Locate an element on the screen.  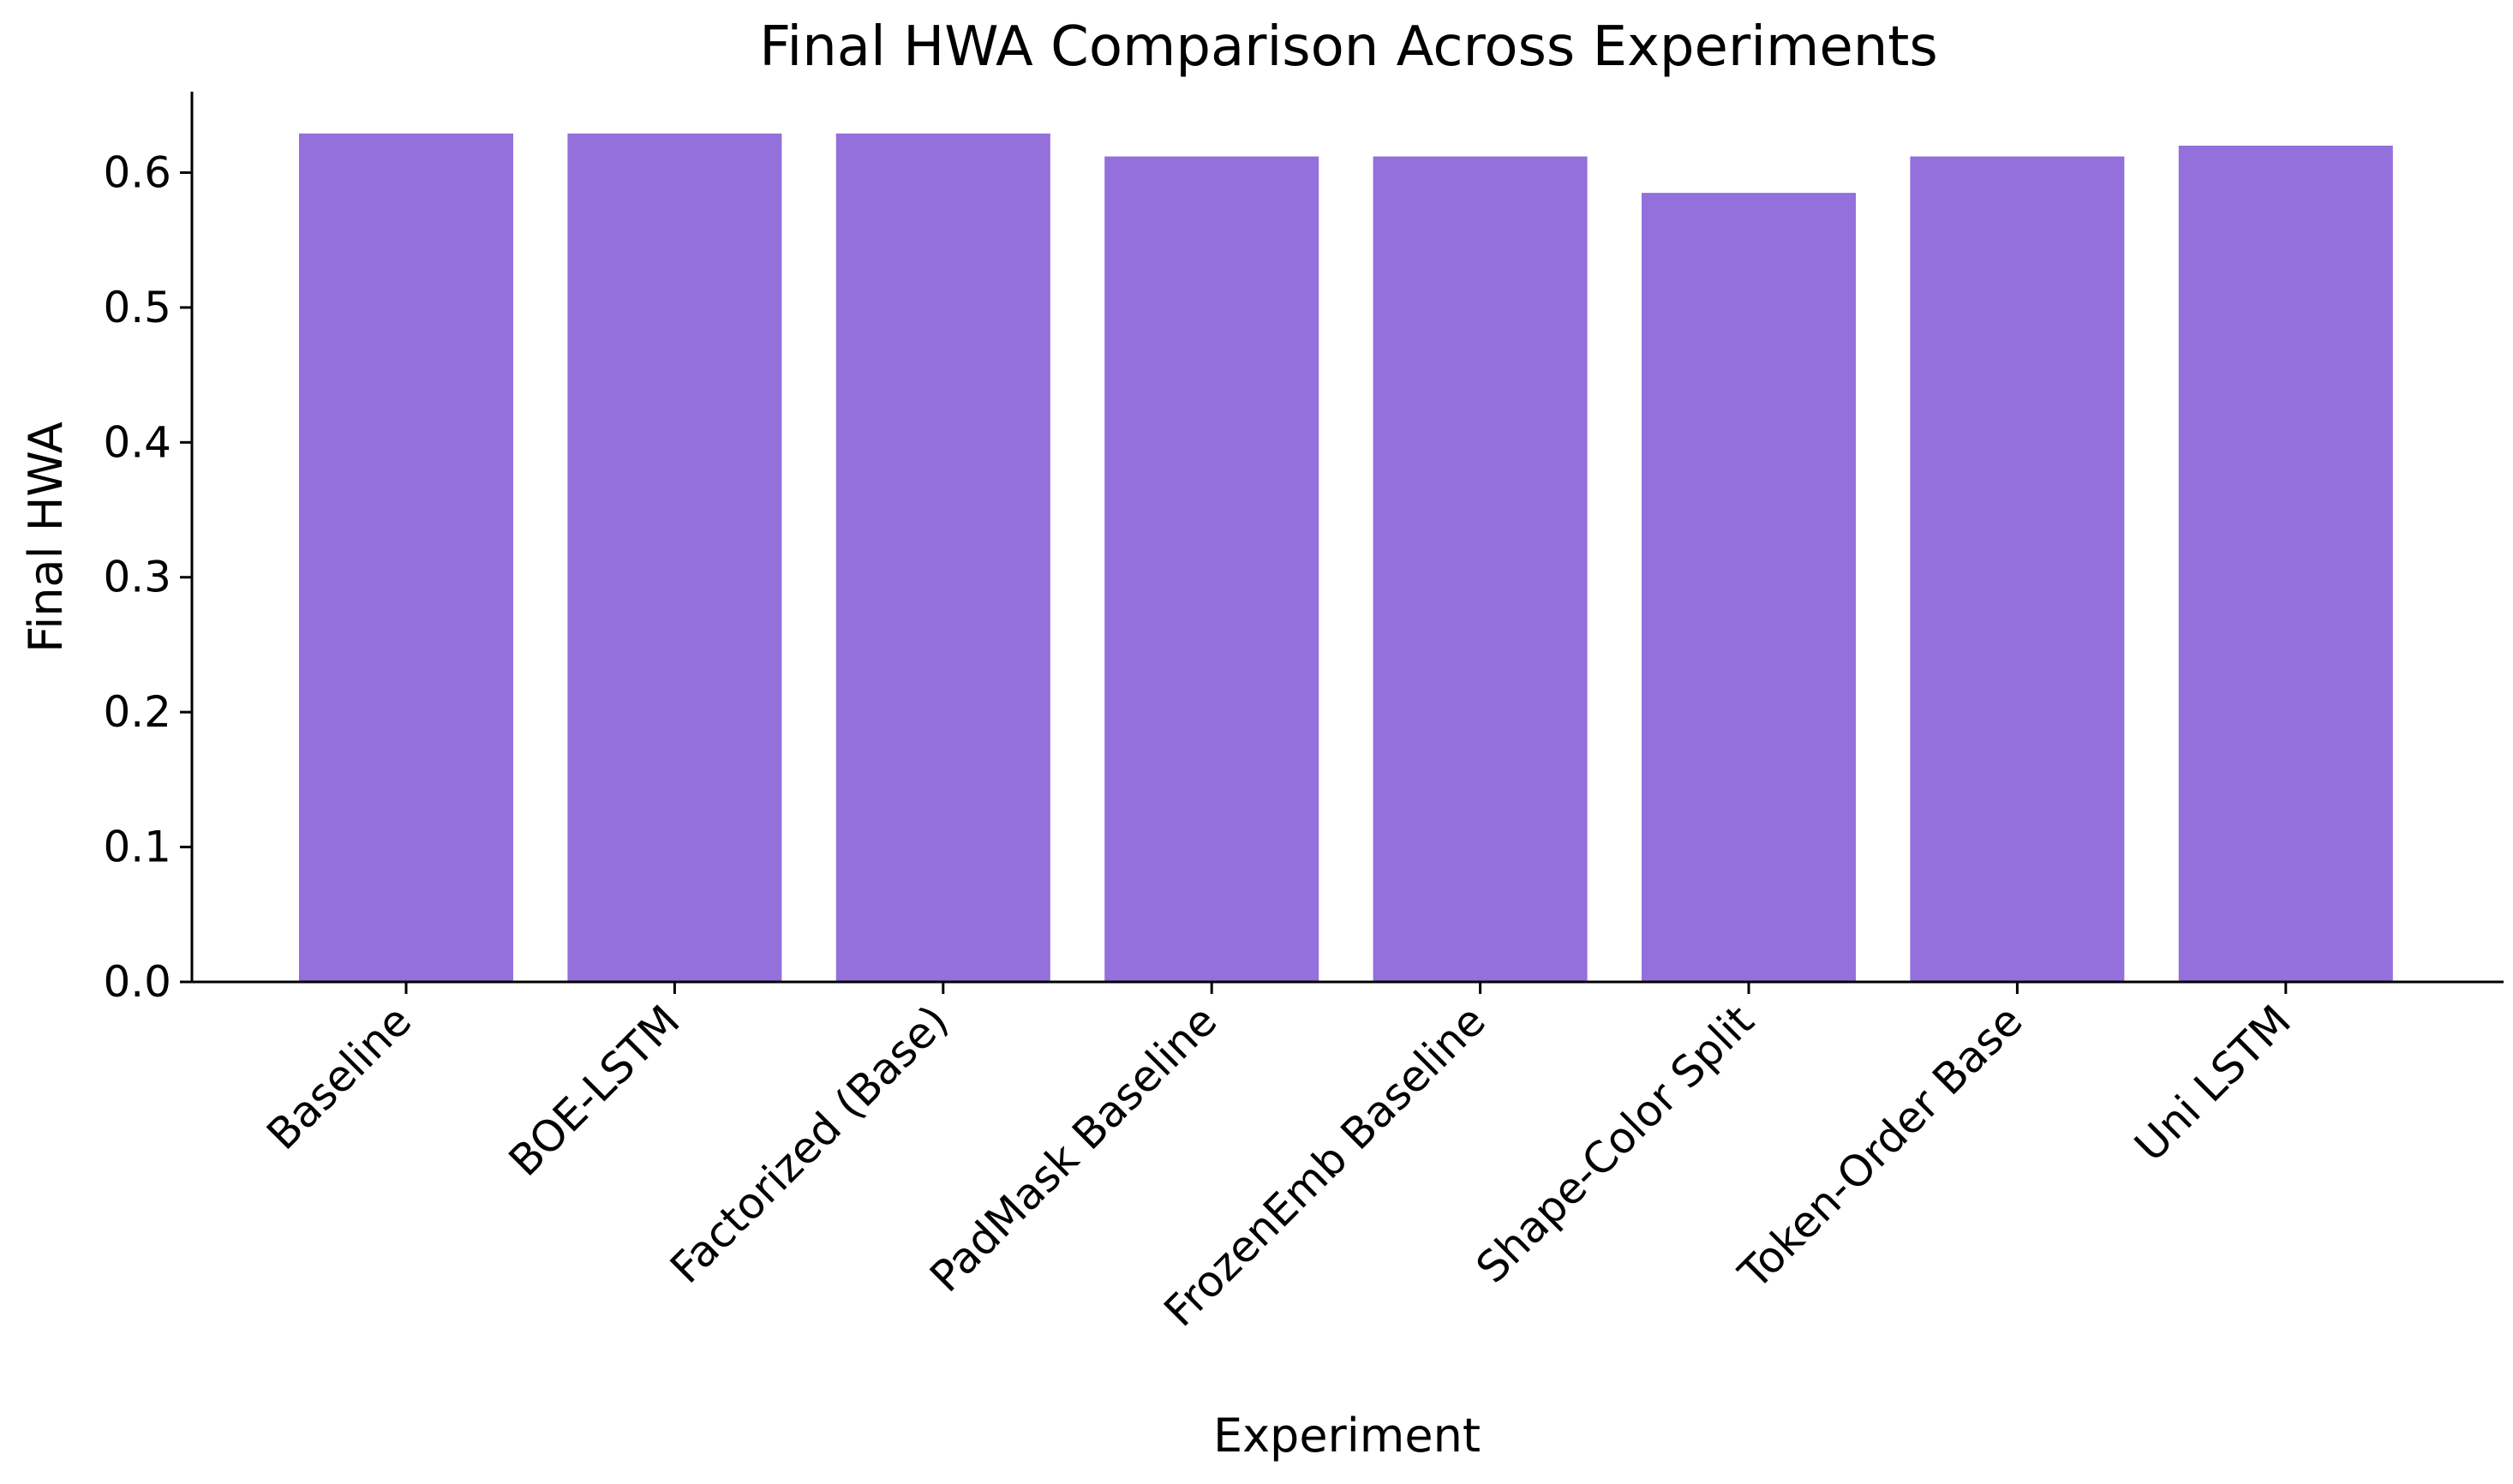
x-tick-label: PadMask Baseline is located at coordinates (1073, 1148).